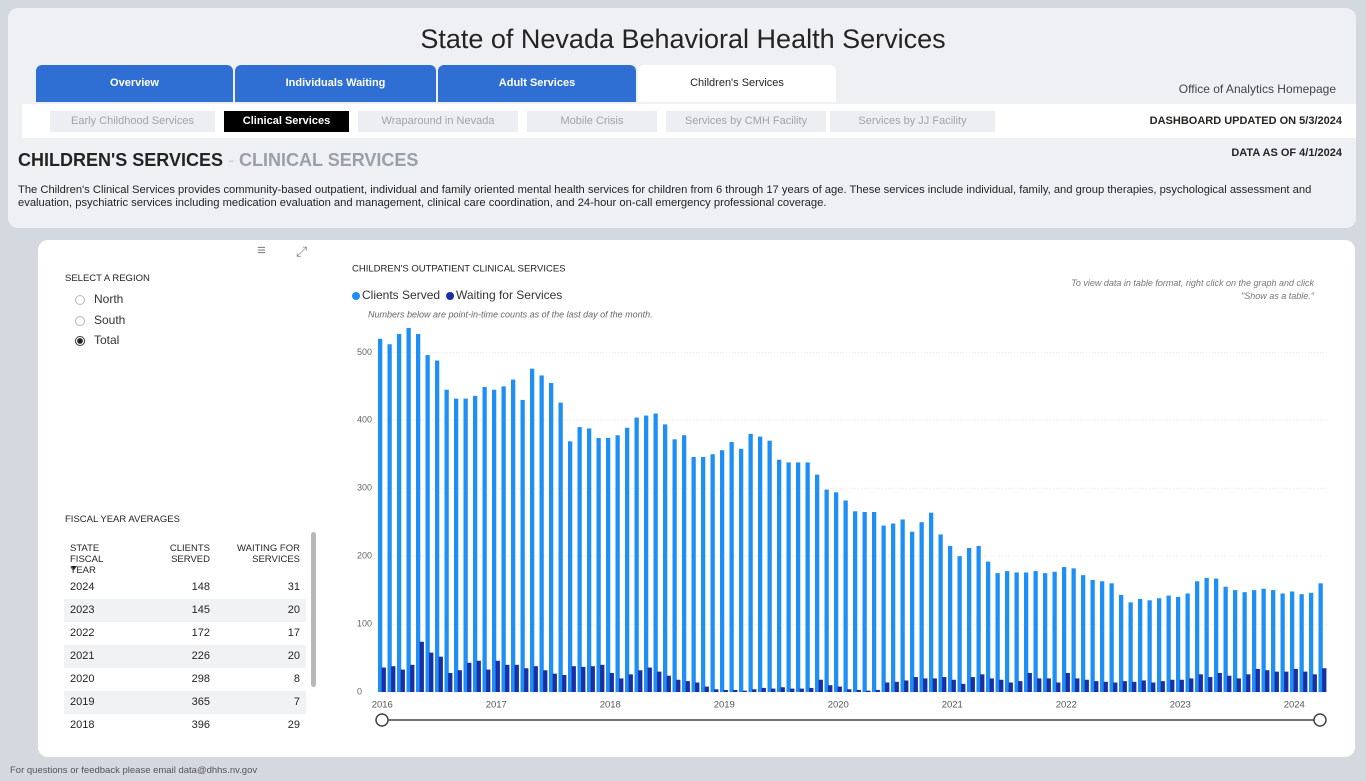  I want to click on subtab: Early Childhood Services, so click(132, 121).